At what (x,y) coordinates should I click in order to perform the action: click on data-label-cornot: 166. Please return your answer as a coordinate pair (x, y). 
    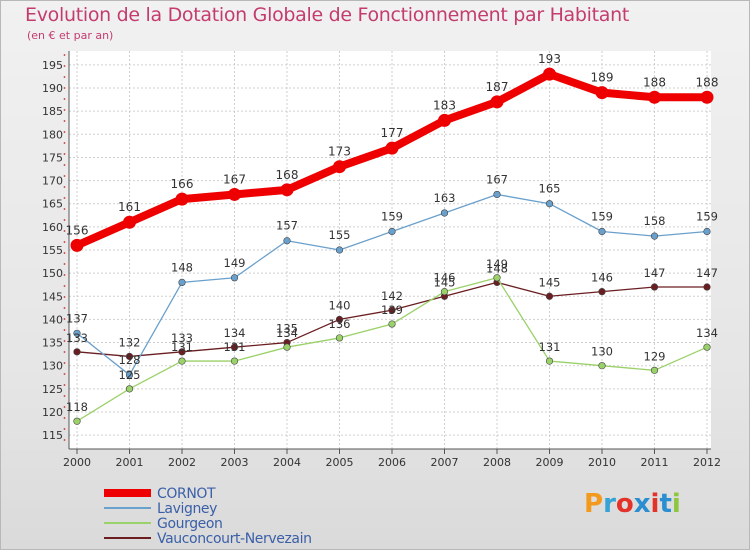
    Looking at the image, I should click on (182, 184).